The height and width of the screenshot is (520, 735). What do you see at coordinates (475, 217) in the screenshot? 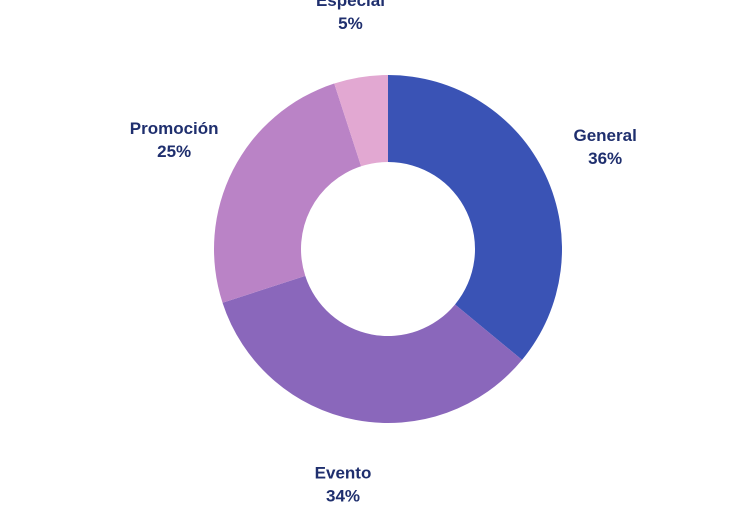
I see `slice-general` at bounding box center [475, 217].